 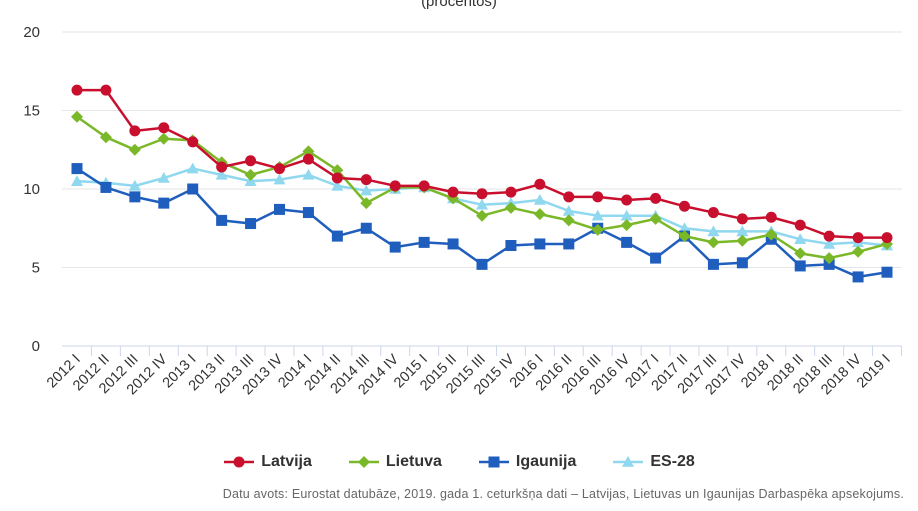 What do you see at coordinates (527, 462) in the screenshot?
I see `legend-item-igaunija: Igaunija` at bounding box center [527, 462].